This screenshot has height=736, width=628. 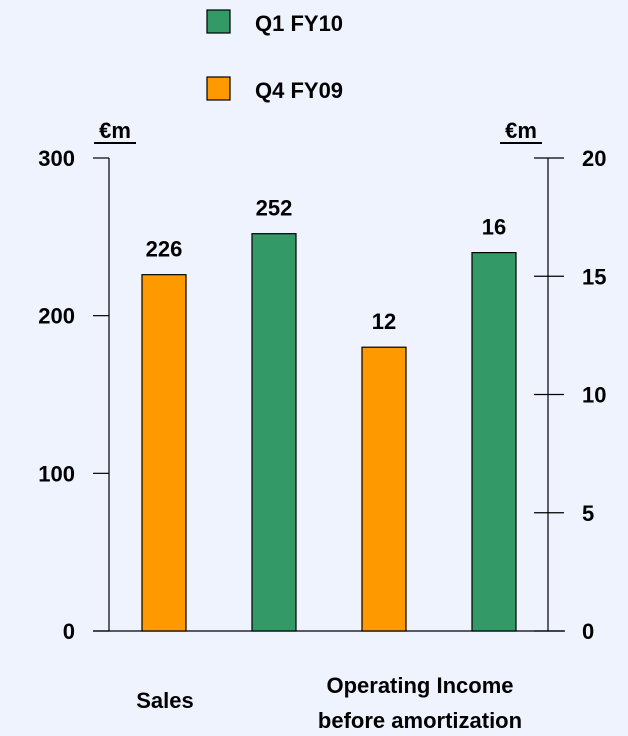 I want to click on legend-swatch-q1-fy10, so click(x=218, y=21).